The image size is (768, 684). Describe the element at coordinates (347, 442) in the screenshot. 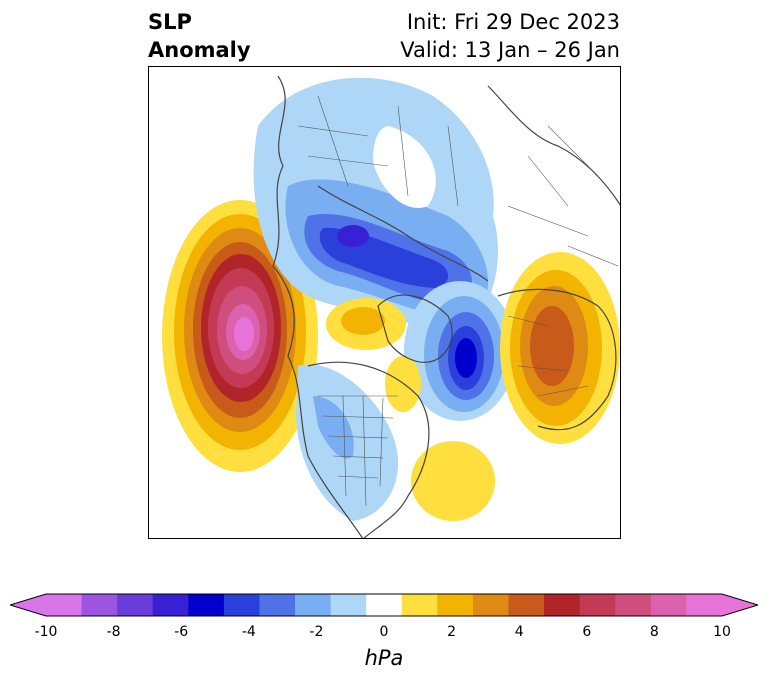

I see `north-america-low-anomaly` at that location.